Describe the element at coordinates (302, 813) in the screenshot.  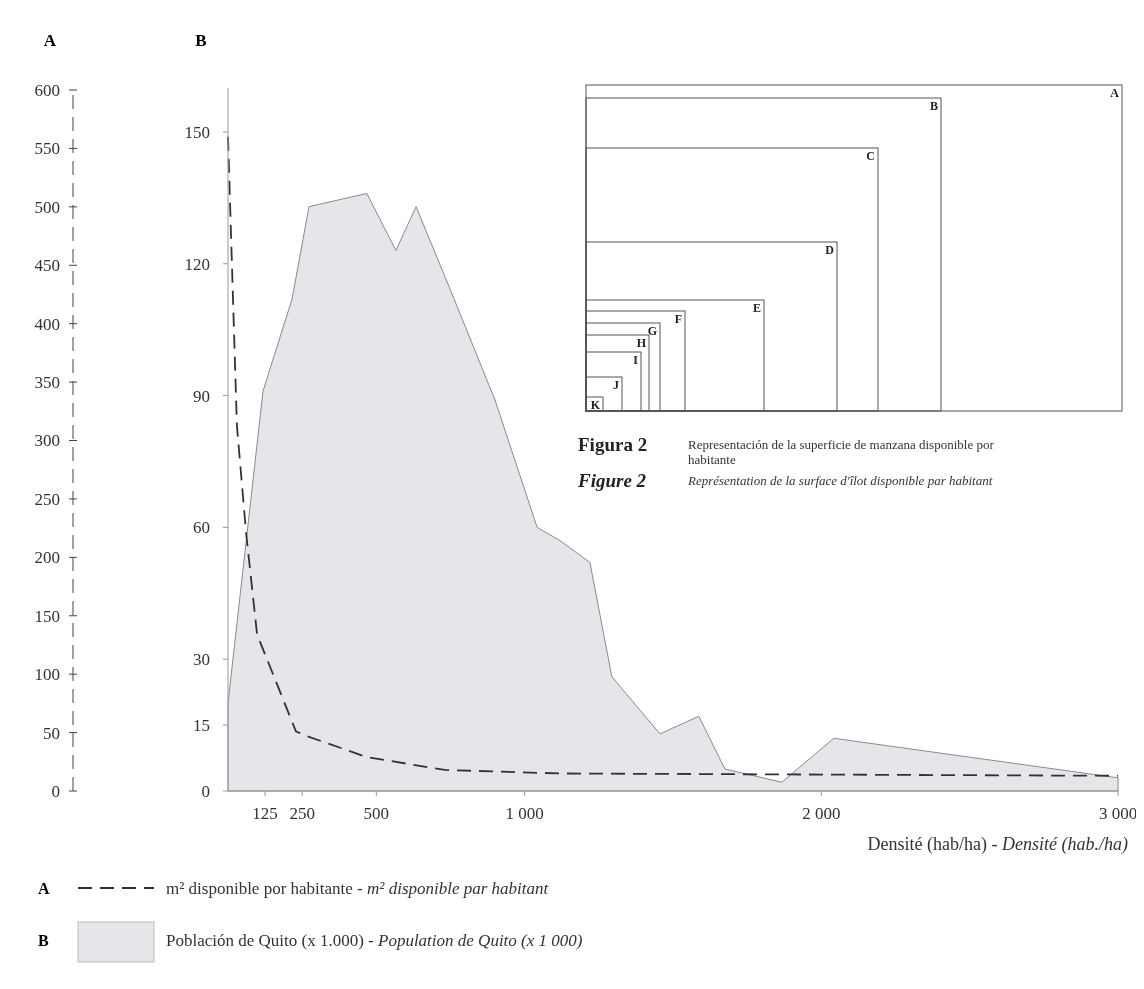
I see `x-tick-label: 250` at that location.